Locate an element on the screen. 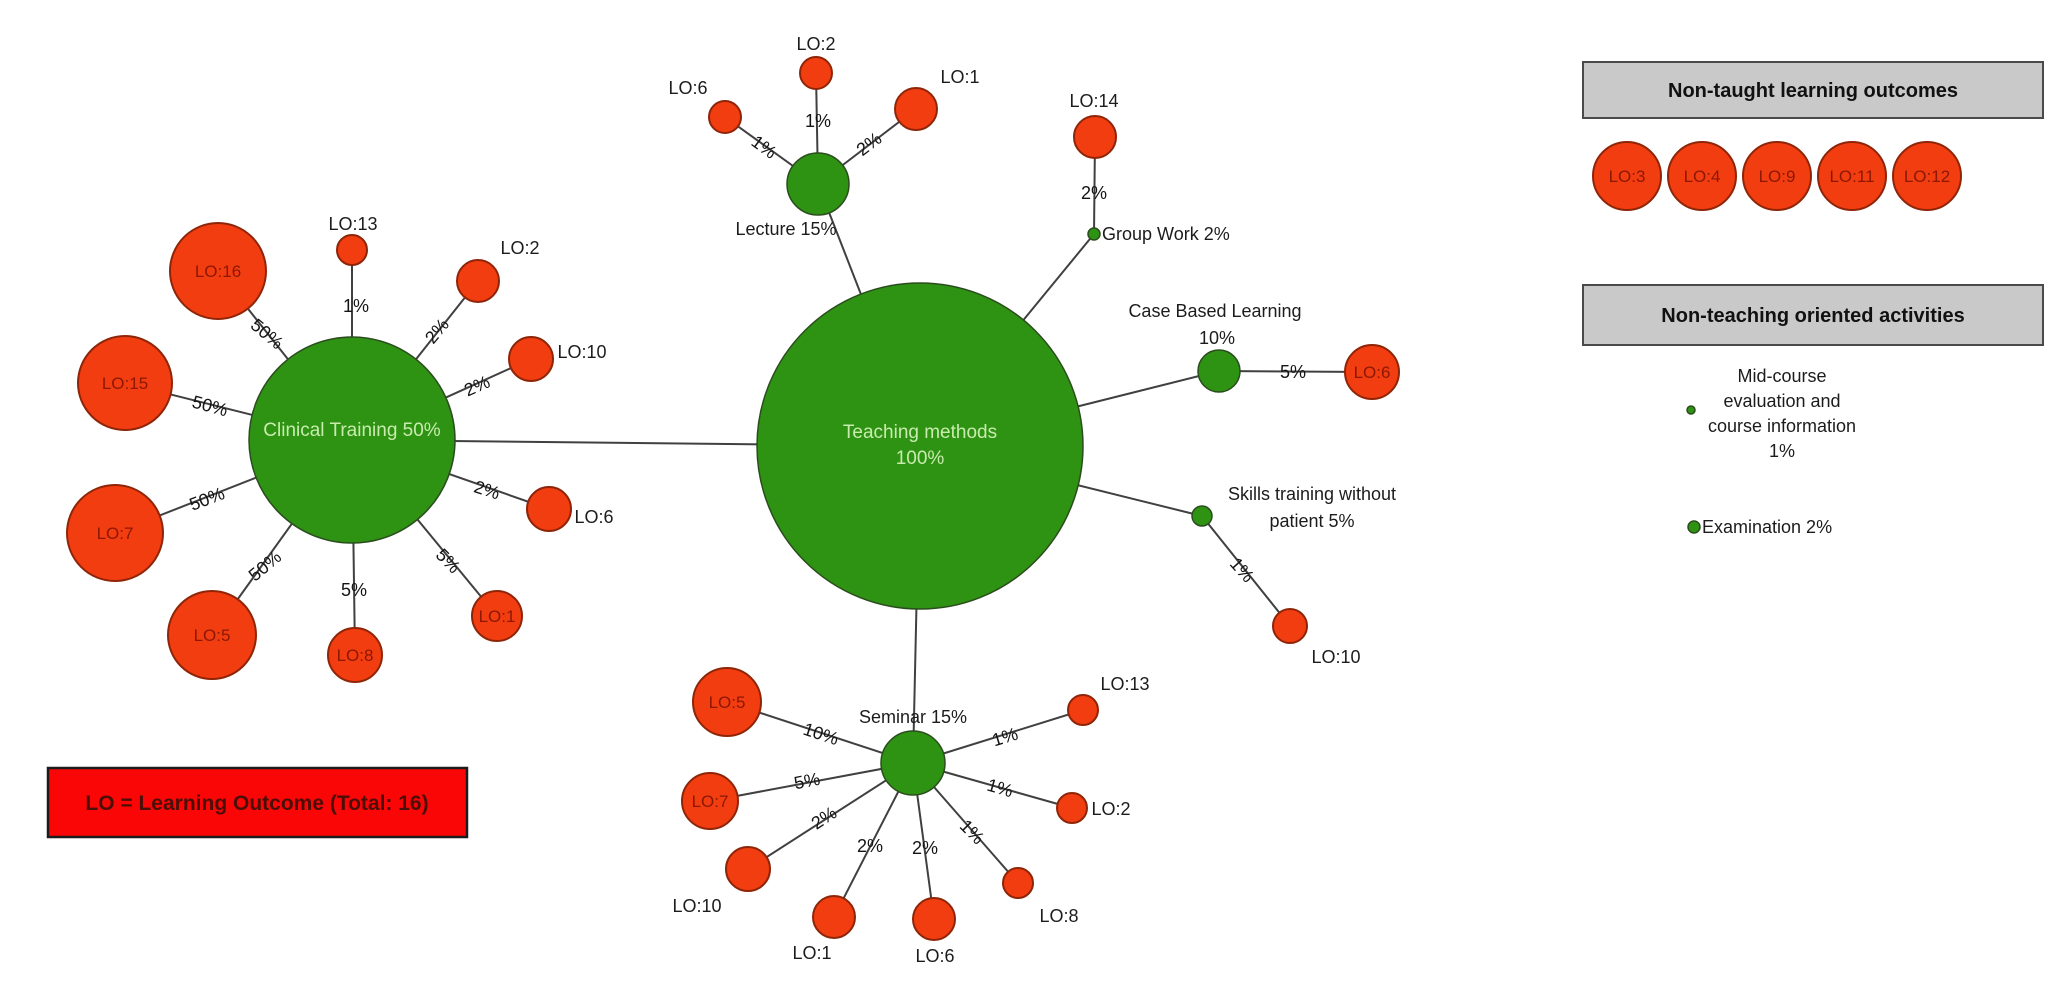 The image size is (2059, 1001). legend-lo3-circle is located at coordinates (1627, 176).